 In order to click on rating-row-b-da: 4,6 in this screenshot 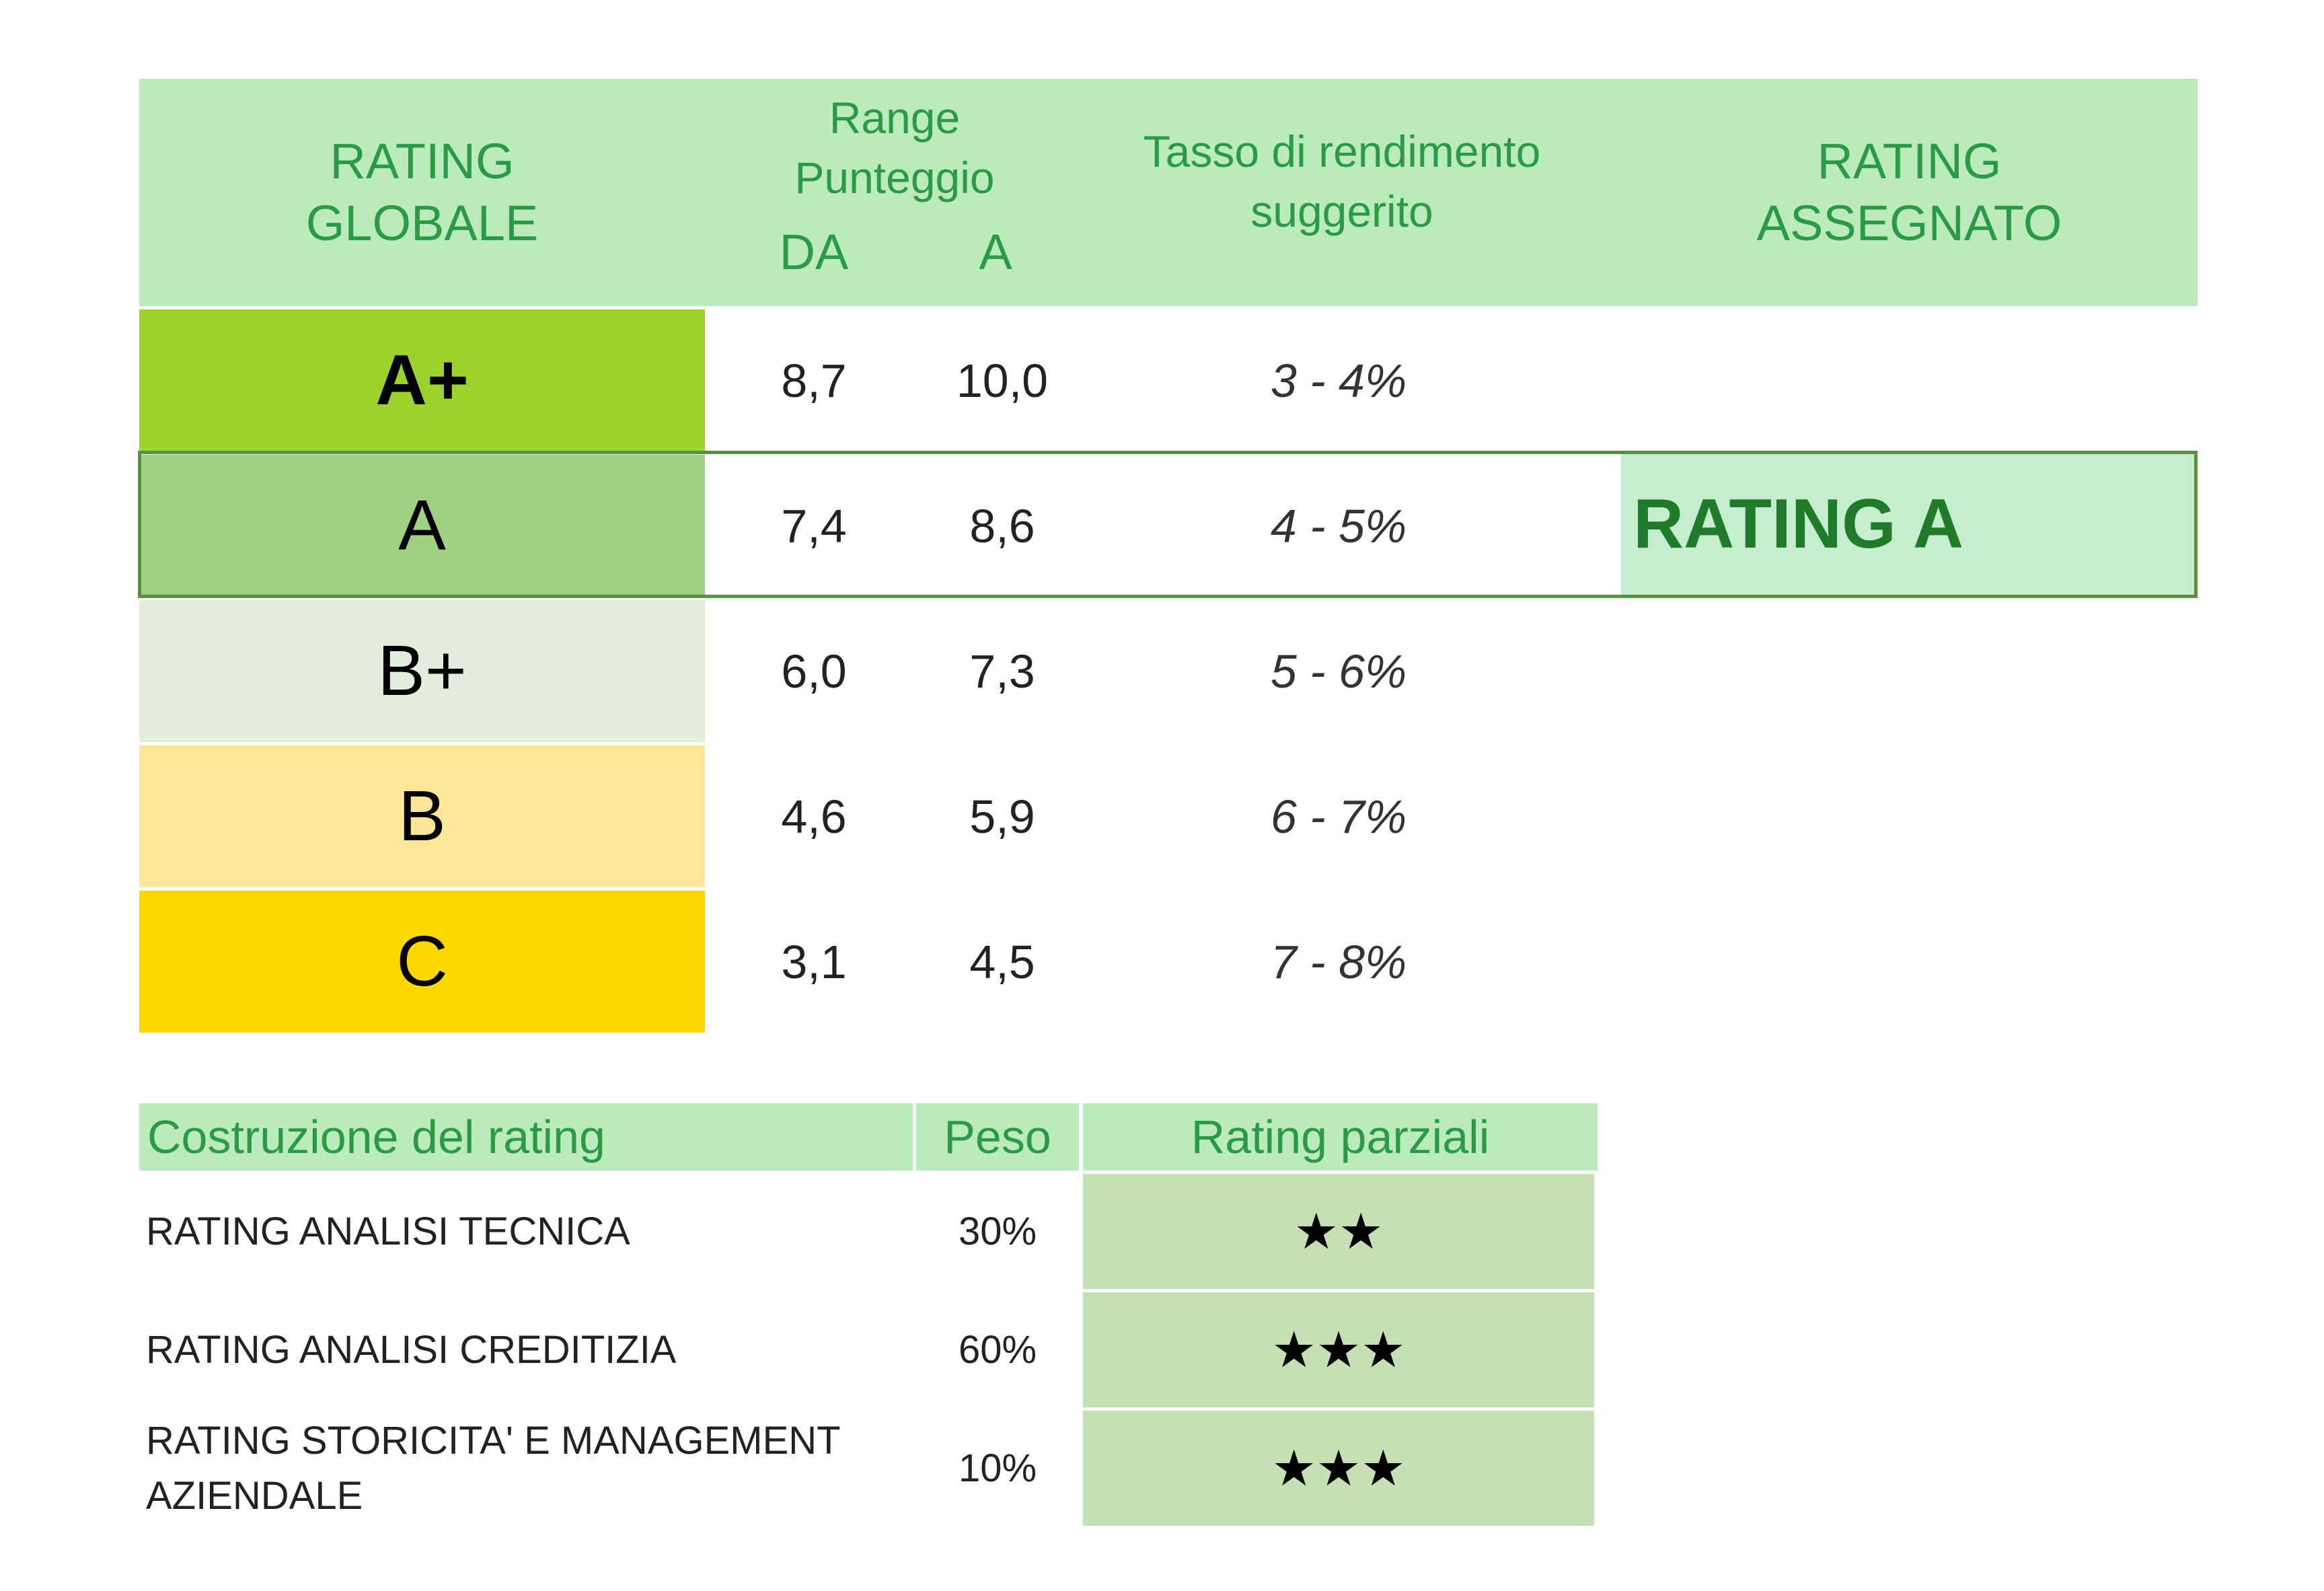, I will do `click(814, 816)`.